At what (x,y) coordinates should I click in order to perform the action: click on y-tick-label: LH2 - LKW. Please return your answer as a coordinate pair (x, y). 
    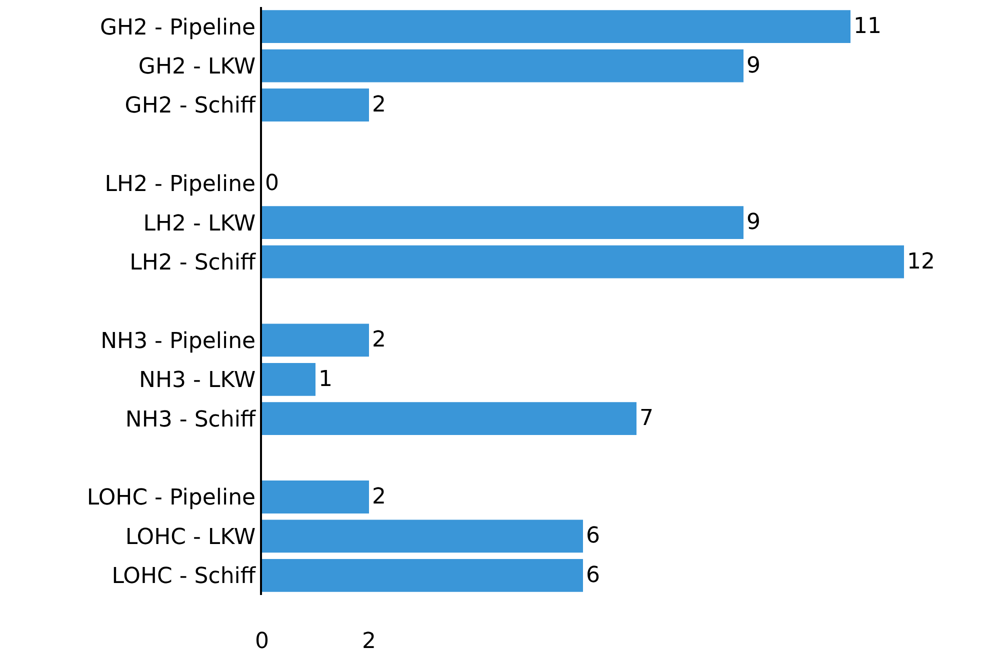
    Looking at the image, I should click on (199, 223).